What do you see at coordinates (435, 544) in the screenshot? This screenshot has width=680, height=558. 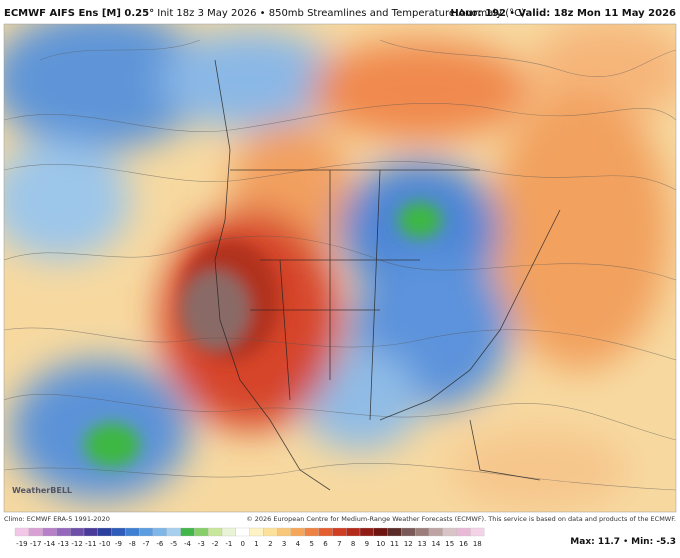 I see `colorbar-label: 14` at bounding box center [435, 544].